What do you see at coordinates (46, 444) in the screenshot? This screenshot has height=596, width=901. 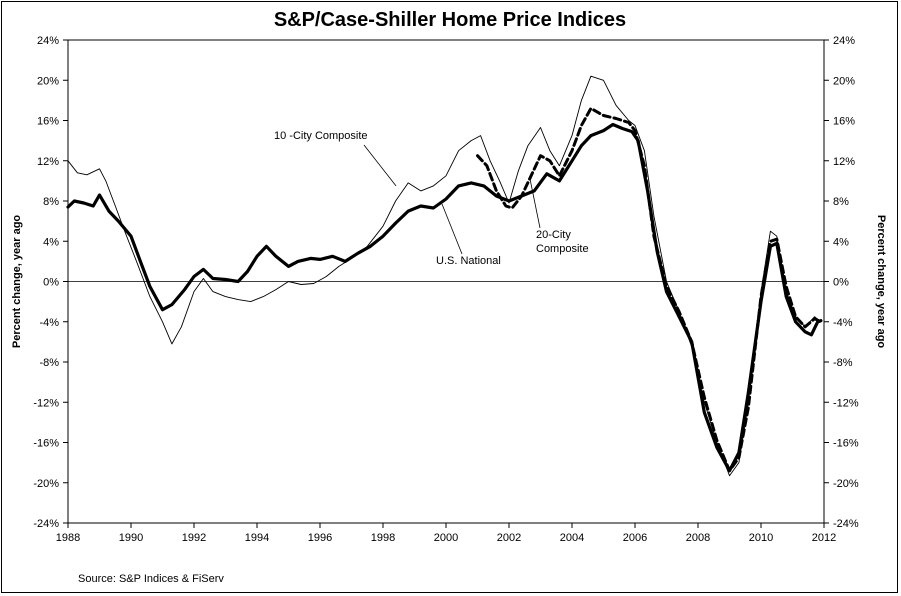 I see `left-y-tick-label: -16%` at bounding box center [46, 444].